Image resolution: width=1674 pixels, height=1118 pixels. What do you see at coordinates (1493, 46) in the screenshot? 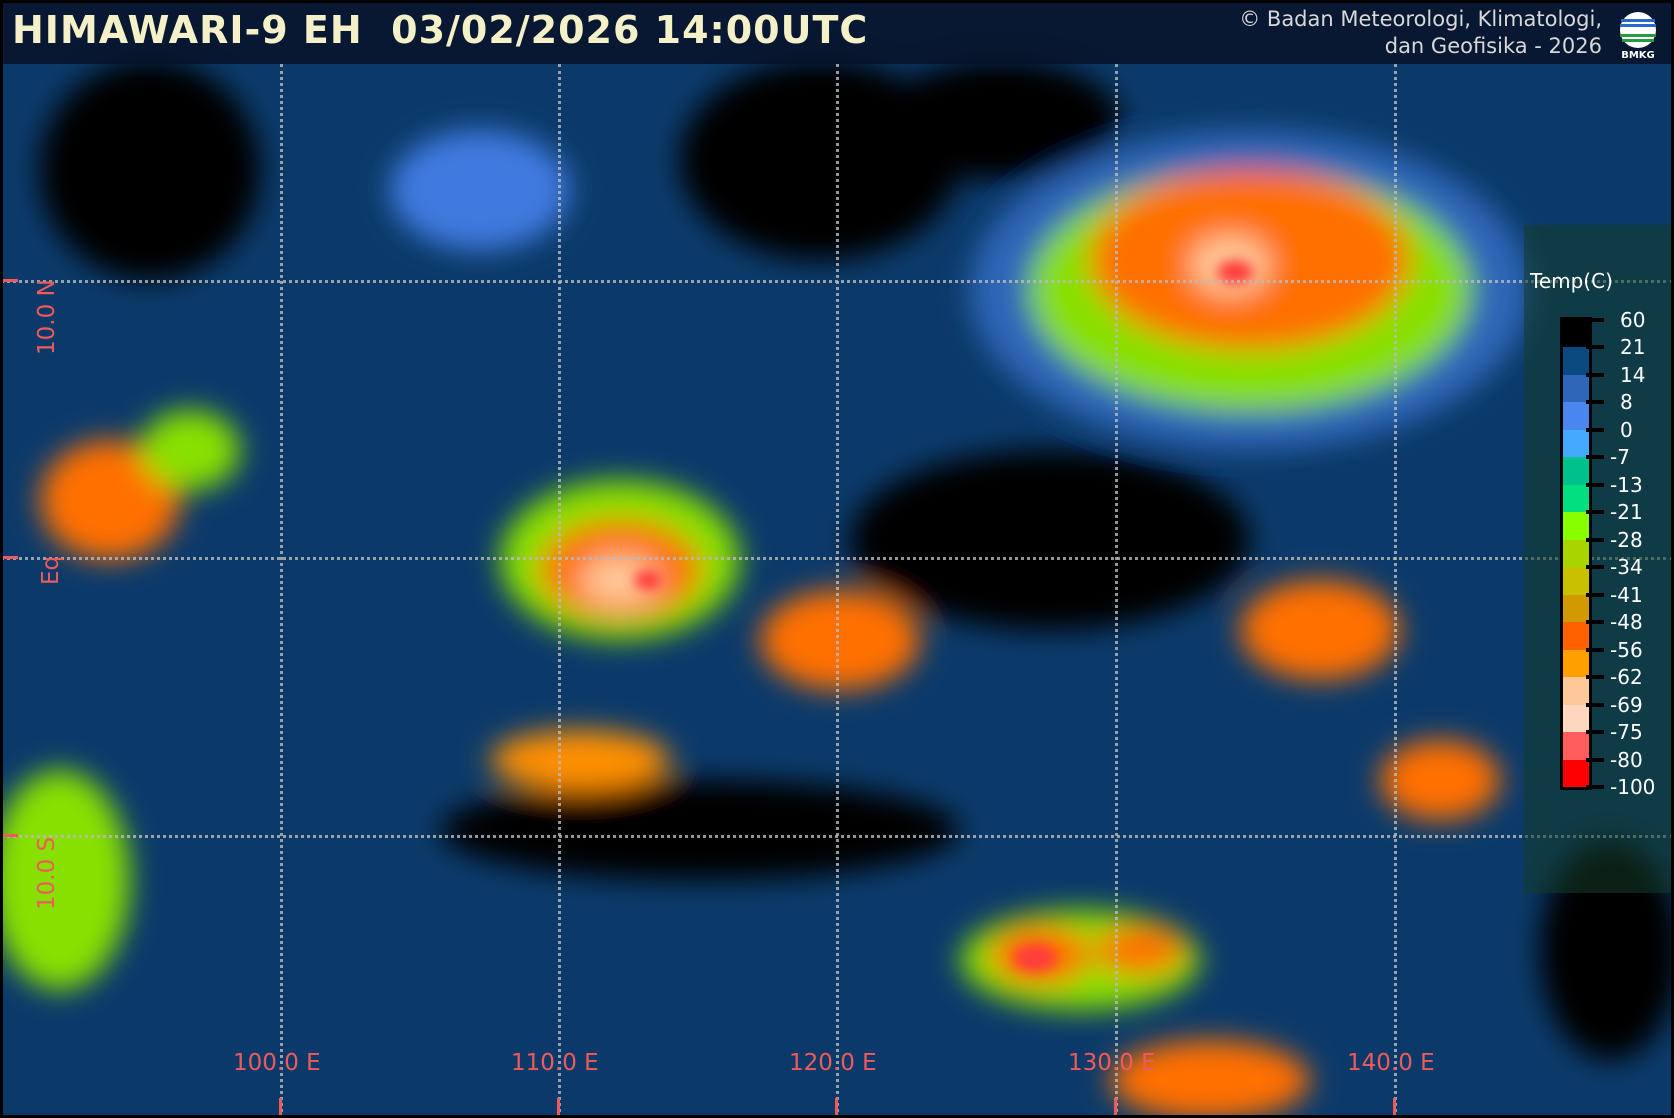
I see `copyright-line-2: dan Geofisika - 2026` at bounding box center [1493, 46].